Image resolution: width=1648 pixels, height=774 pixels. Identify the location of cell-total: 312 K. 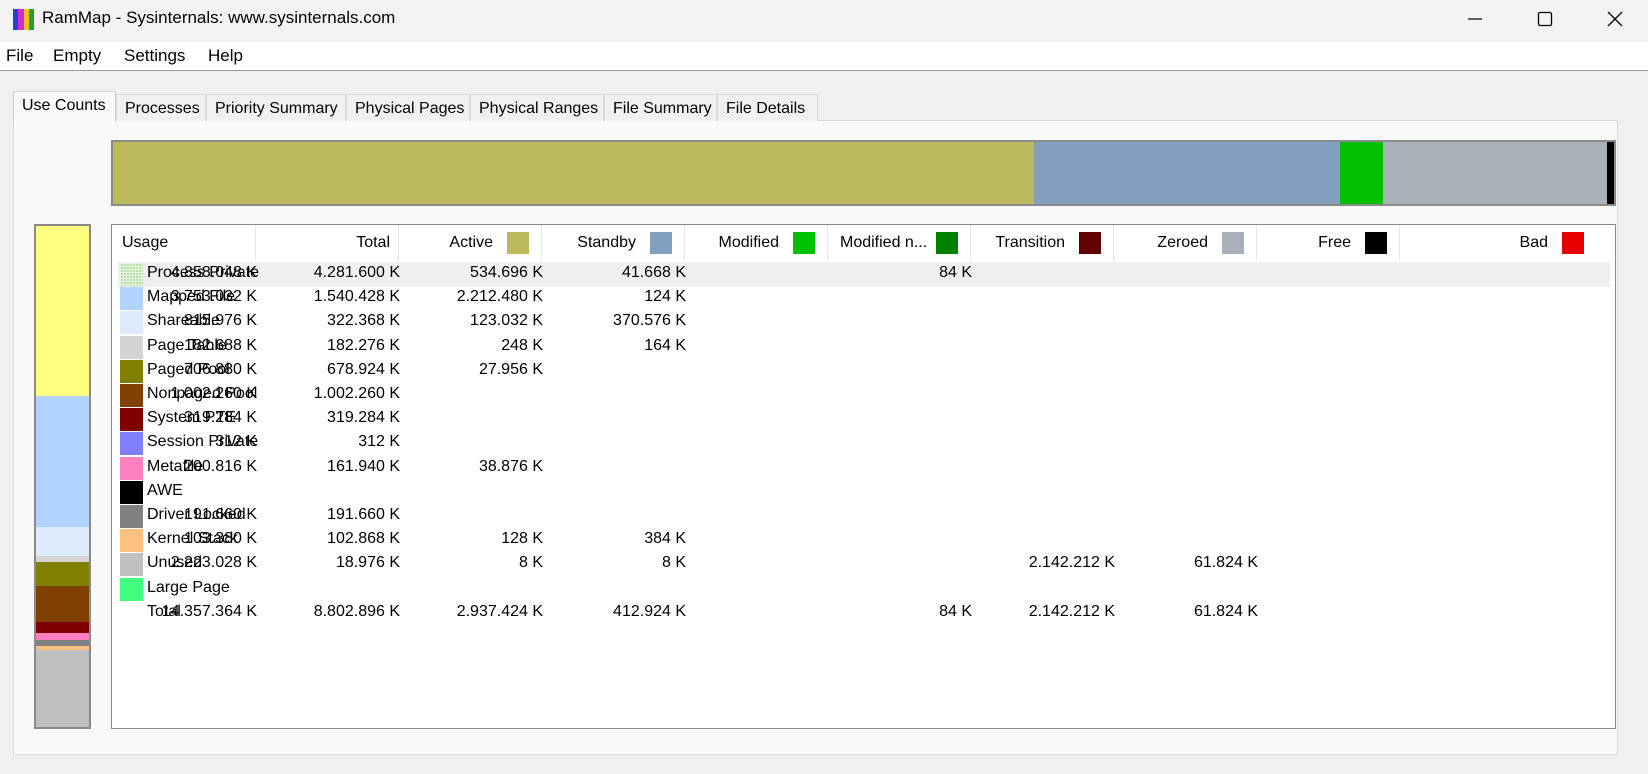
(236, 442).